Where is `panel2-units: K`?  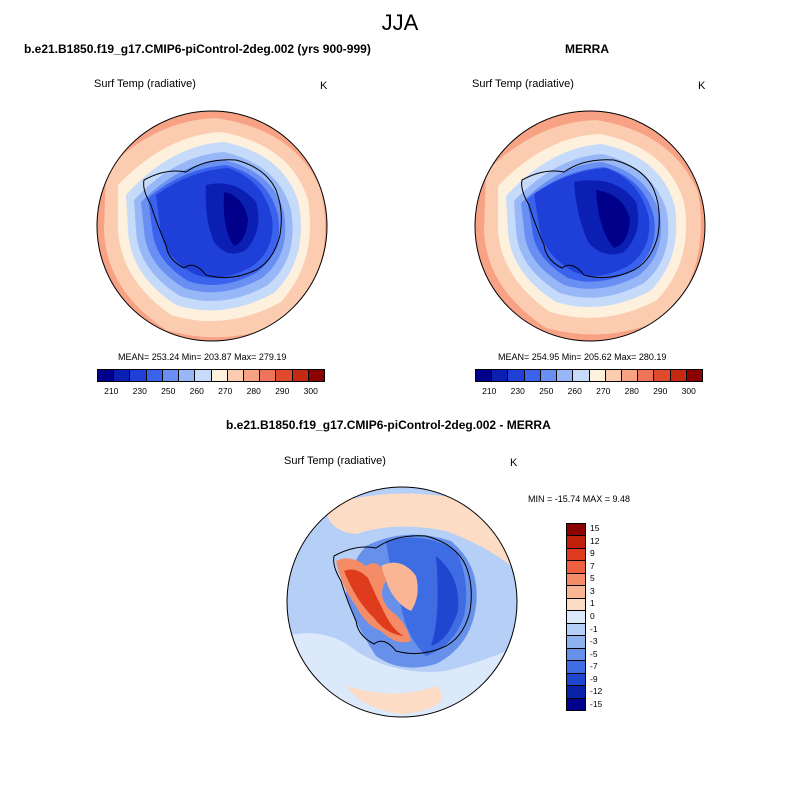 panel2-units: K is located at coordinates (702, 86).